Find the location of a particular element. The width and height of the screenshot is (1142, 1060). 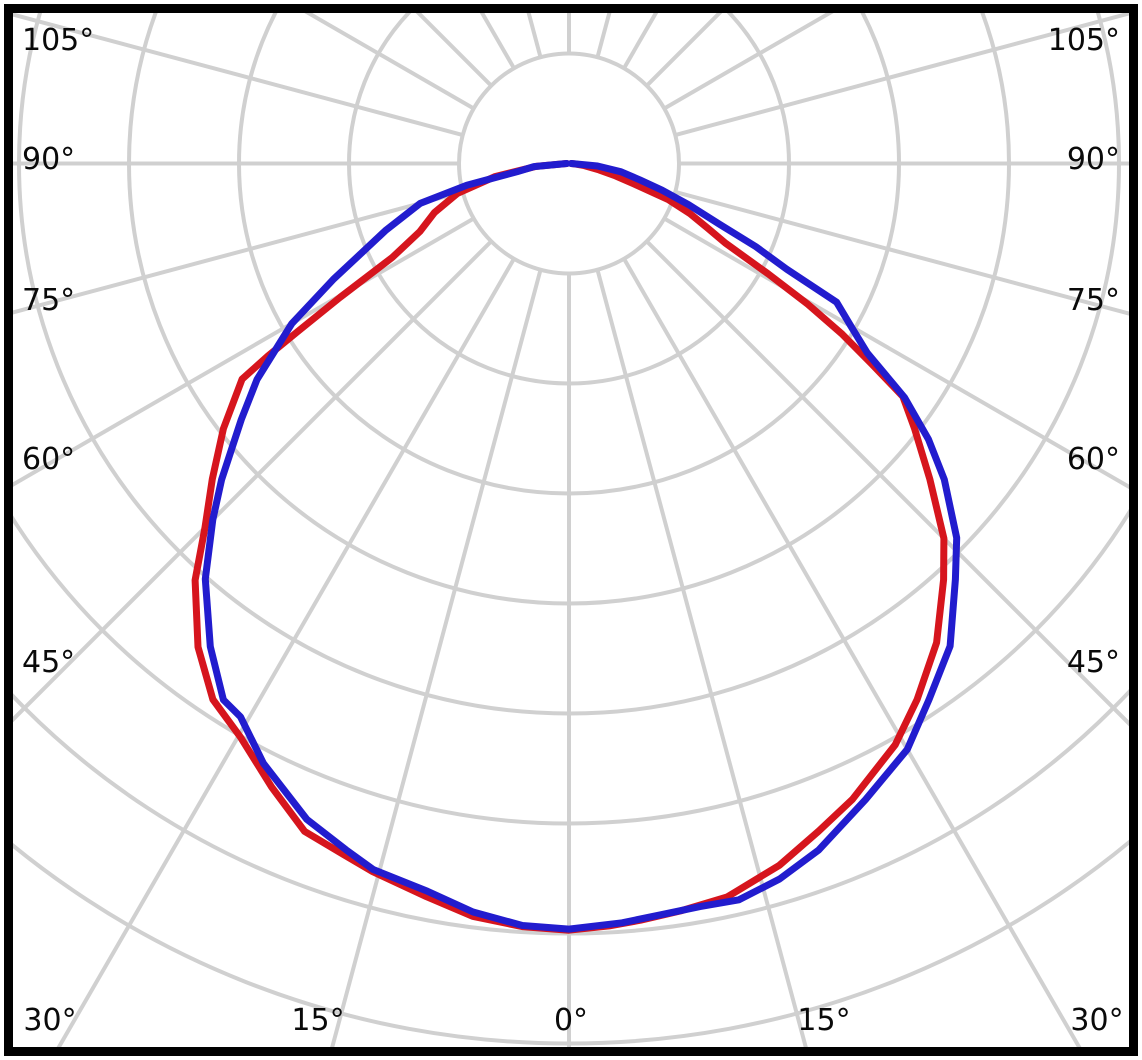

angle-label-right-45: 45° is located at coordinates (1093, 662).